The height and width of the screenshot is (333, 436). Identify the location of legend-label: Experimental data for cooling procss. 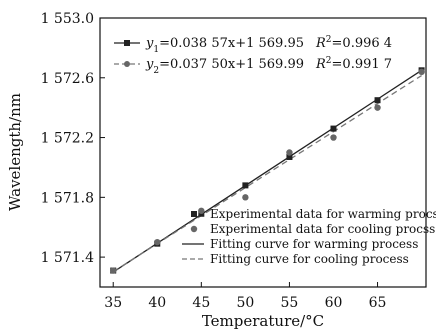
(322, 229).